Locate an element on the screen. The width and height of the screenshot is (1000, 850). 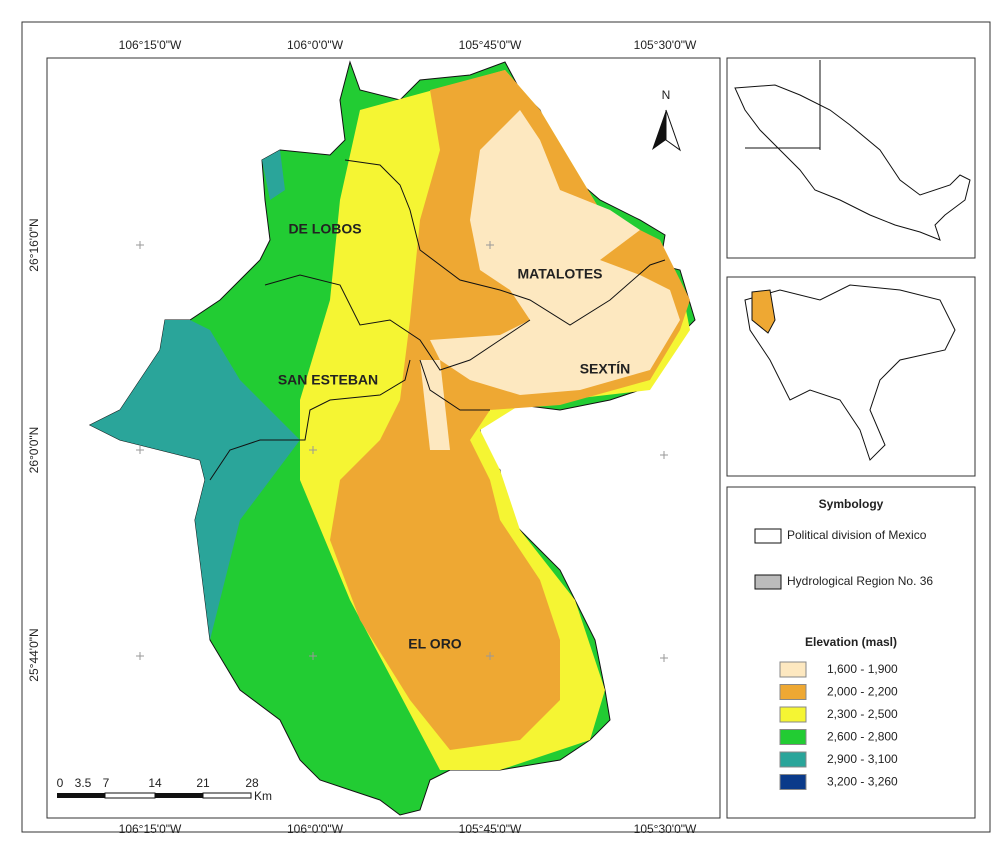
legend-title: Symbology is located at coordinates (851, 504).